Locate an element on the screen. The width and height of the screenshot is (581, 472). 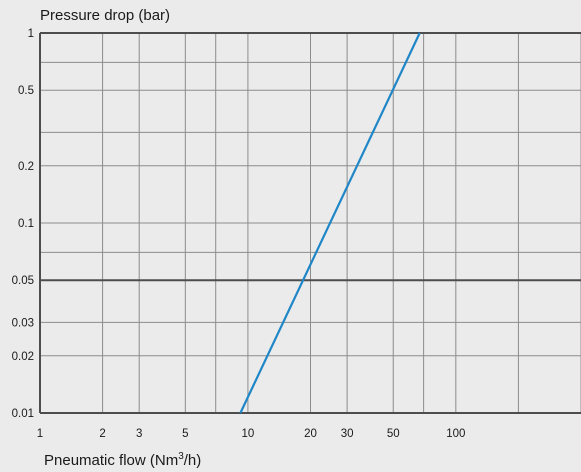
x-axis-title: Pneumatic flow (Nm3/h) is located at coordinates (122, 460).